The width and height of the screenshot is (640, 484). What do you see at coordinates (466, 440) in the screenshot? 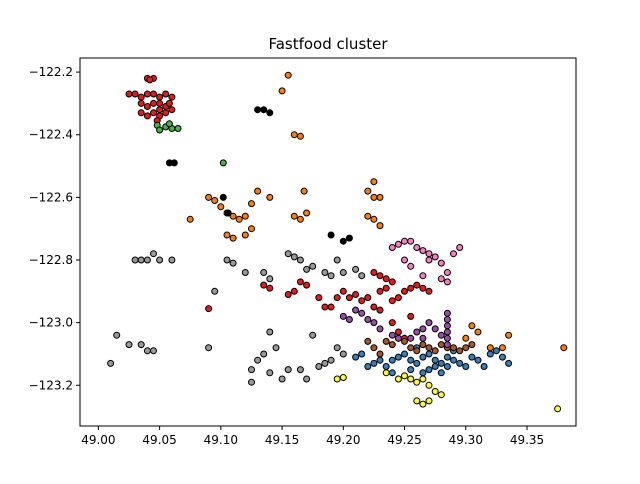
I see `x-tick-label: 49.30` at bounding box center [466, 440].